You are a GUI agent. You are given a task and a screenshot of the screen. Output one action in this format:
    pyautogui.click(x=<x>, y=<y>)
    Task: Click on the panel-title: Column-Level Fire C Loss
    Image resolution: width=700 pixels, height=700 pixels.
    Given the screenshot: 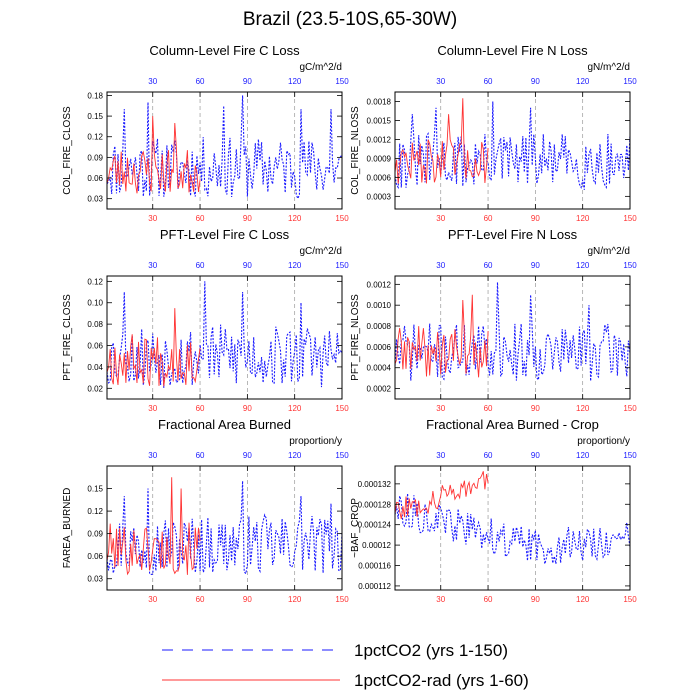 What is the action you would take?
    pyautogui.click(x=224, y=50)
    